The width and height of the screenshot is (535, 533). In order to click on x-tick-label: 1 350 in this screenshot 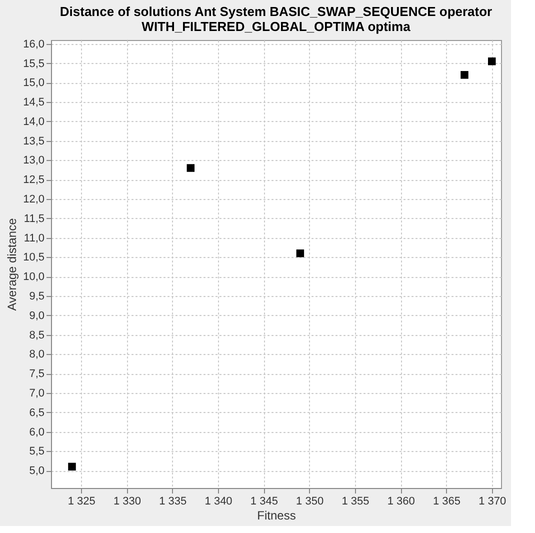, I will do `click(310, 502)`.